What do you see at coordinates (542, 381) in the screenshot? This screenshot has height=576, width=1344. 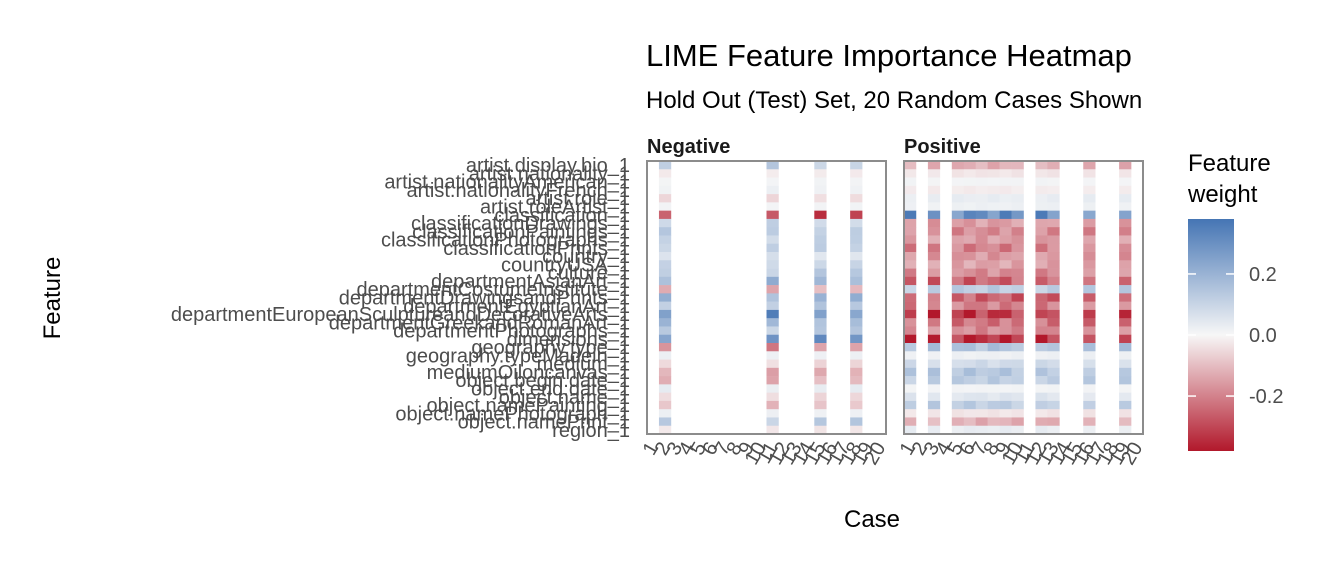 I see `y-tick-label: object.begin.date_1` at bounding box center [542, 381].